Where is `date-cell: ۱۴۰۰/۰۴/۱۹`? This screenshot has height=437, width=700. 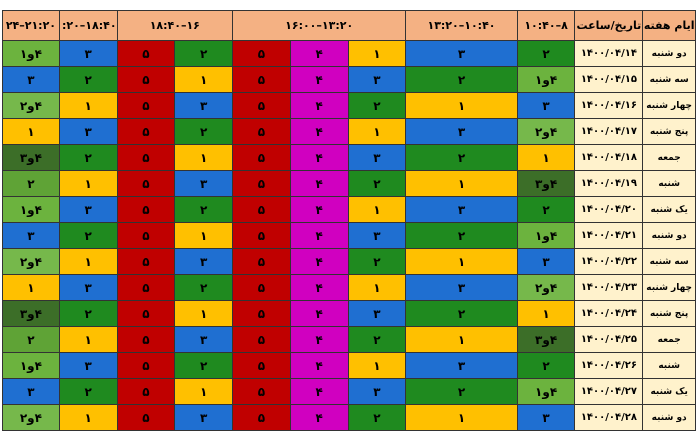 date-cell: ۱۴۰۰/۰۴/۱۹ is located at coordinates (609, 183).